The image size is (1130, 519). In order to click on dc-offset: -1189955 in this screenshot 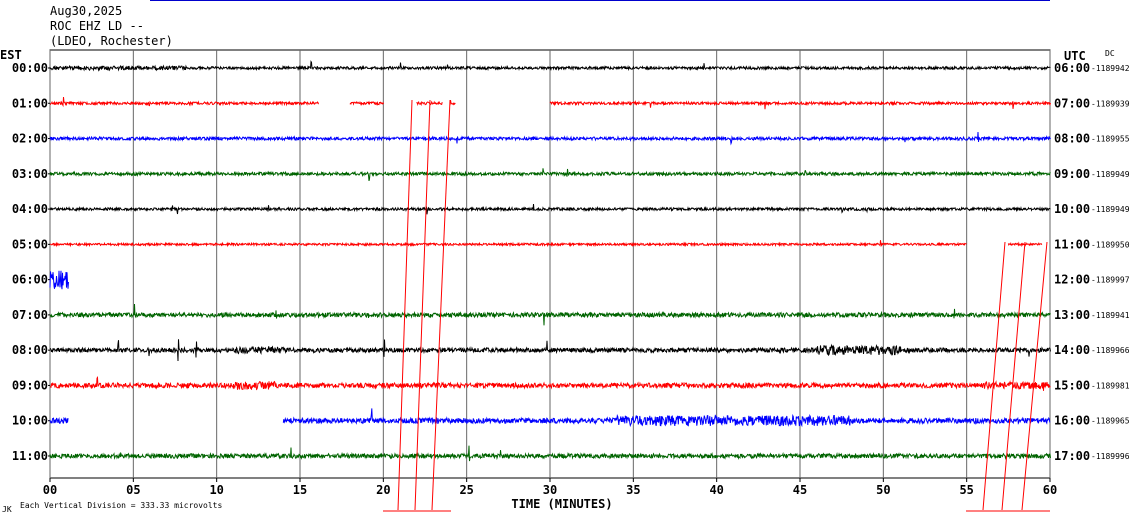, I will do `click(1110, 139)`.